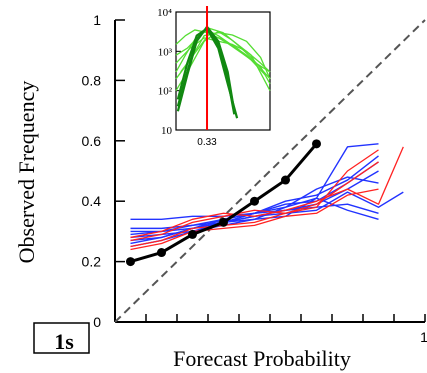  I want to click on y-tick-label: 0.2, so click(92, 262).